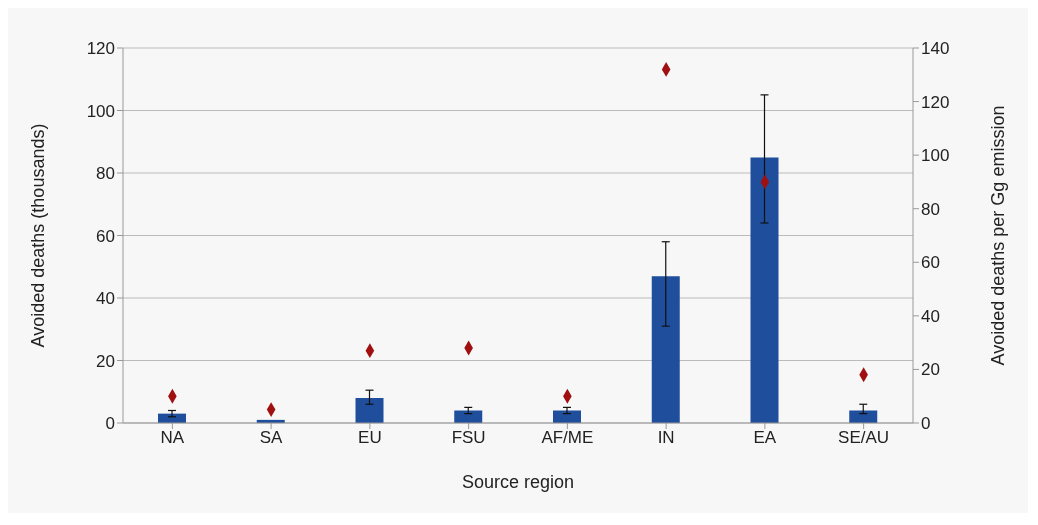  I want to click on x-tick-label: AF/ME, so click(567, 438).